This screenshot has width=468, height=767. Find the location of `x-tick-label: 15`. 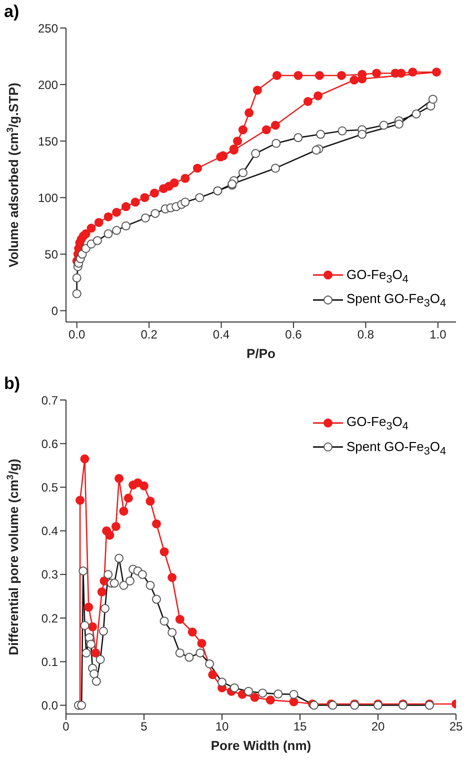

x-tick-label: 15 is located at coordinates (300, 727).